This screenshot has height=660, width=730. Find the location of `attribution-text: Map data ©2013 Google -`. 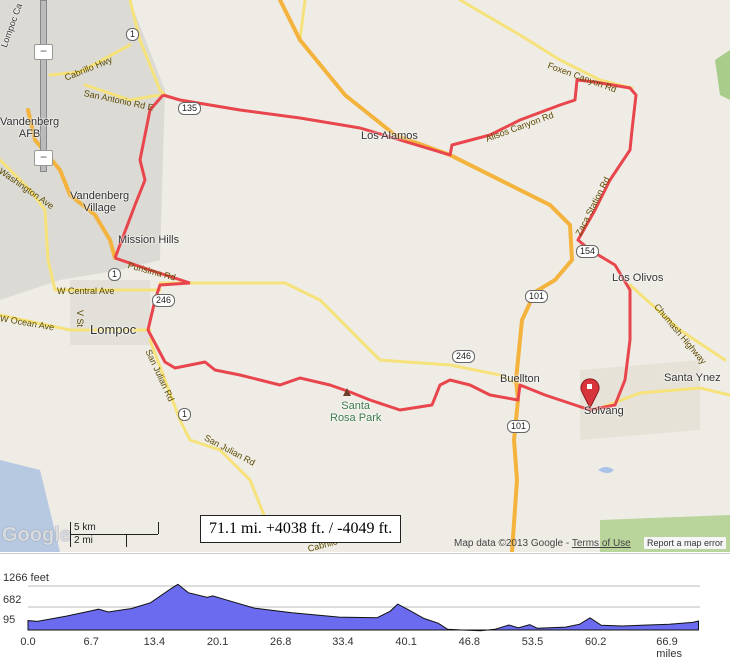

attribution-text: Map data ©2013 Google - is located at coordinates (513, 543).